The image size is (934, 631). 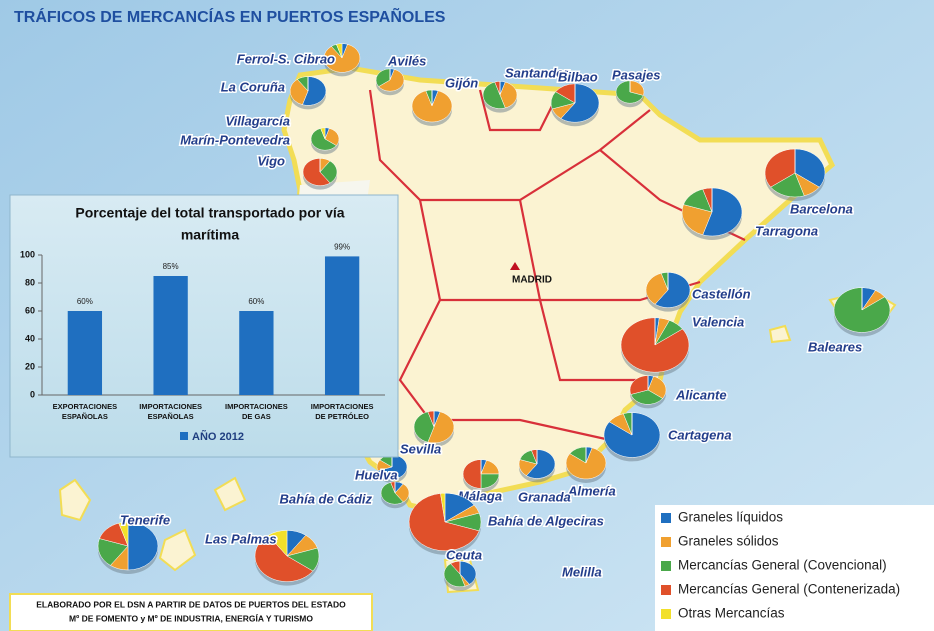 What do you see at coordinates (544, 496) in the screenshot?
I see `port-label: Granada` at bounding box center [544, 496].